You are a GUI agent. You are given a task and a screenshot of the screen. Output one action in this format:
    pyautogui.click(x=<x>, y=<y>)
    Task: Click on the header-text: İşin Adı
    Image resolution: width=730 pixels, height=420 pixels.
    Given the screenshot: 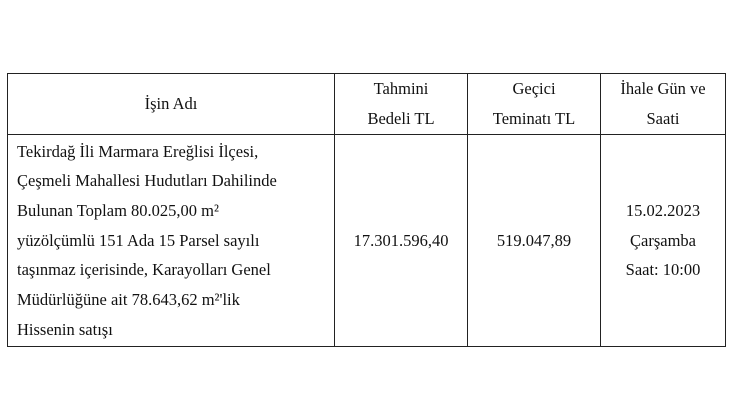 What is the action you would take?
    pyautogui.click(x=171, y=103)
    